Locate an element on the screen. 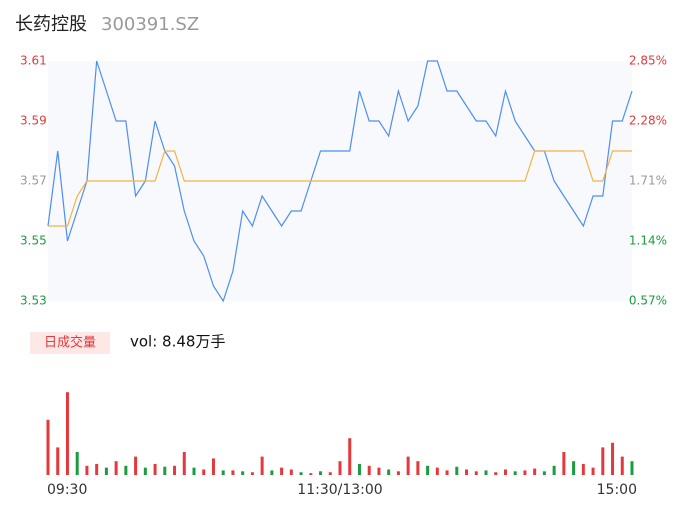 Image resolution: width=686 pixels, height=524 pixels. volume-badge is located at coordinates (70, 343).